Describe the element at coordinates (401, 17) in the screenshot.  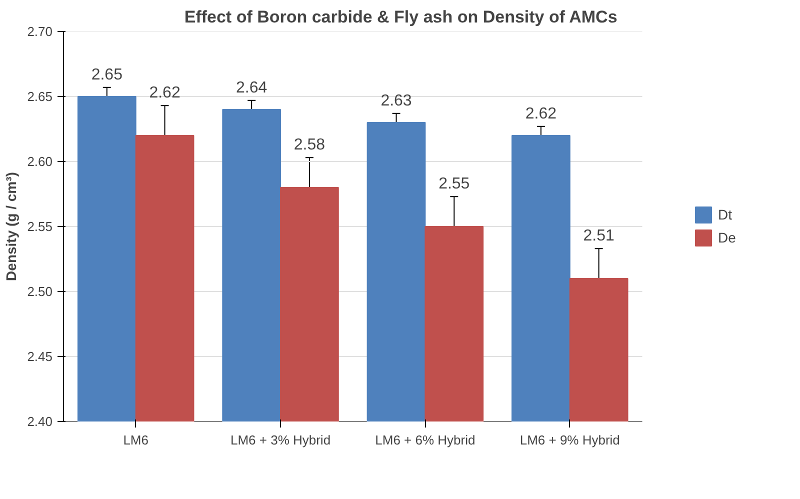
I see `chart-title: Effect of Boron carbide & Fly ash on Density of AMCs` at that location.